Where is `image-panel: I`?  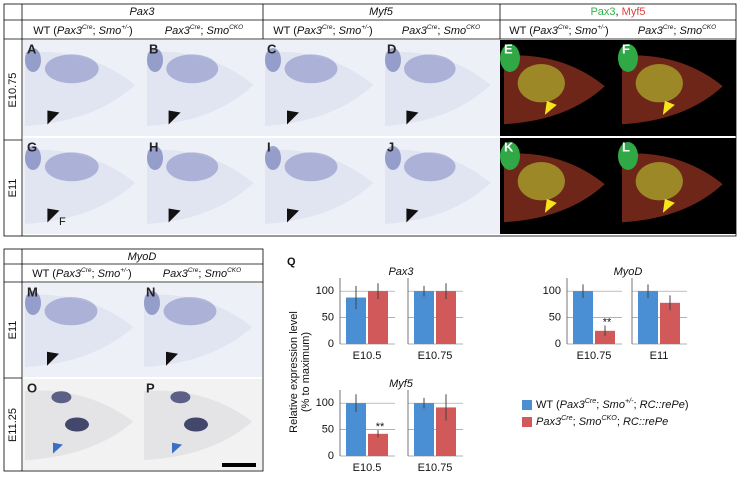 image-panel: I is located at coordinates (323, 186).